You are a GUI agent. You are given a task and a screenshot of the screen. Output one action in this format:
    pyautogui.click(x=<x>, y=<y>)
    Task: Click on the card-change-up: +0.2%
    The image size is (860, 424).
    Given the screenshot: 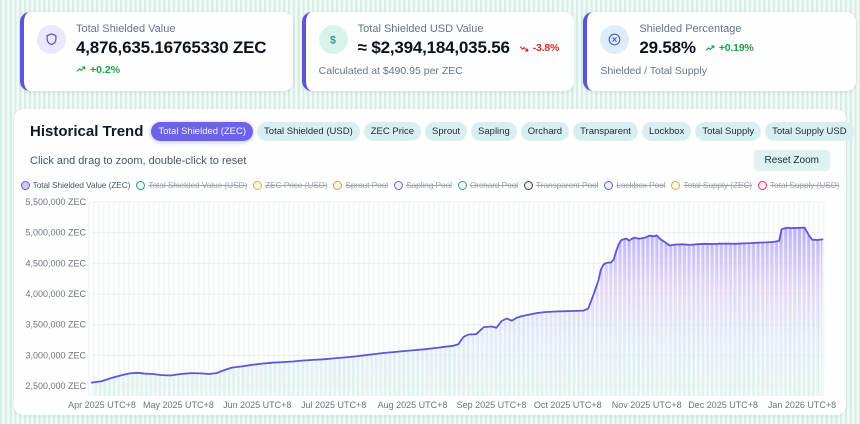 What is the action you would take?
    pyautogui.click(x=98, y=70)
    